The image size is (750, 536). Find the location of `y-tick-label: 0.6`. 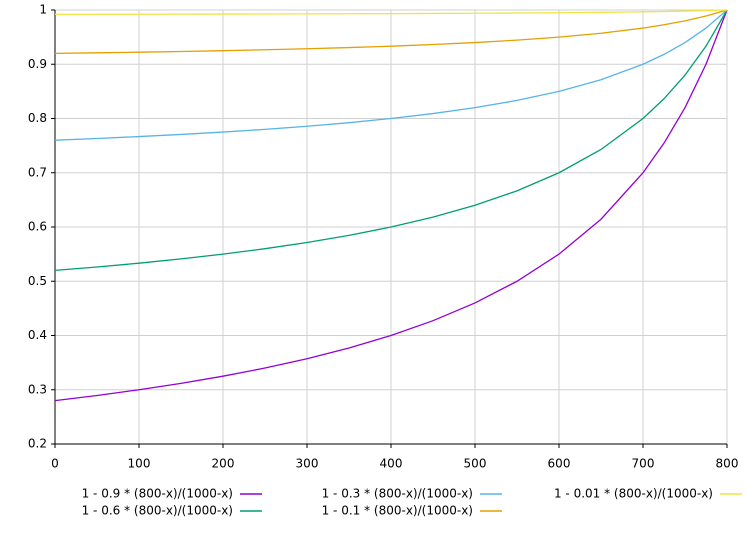

y-tick-label: 0.6 is located at coordinates (37, 227).